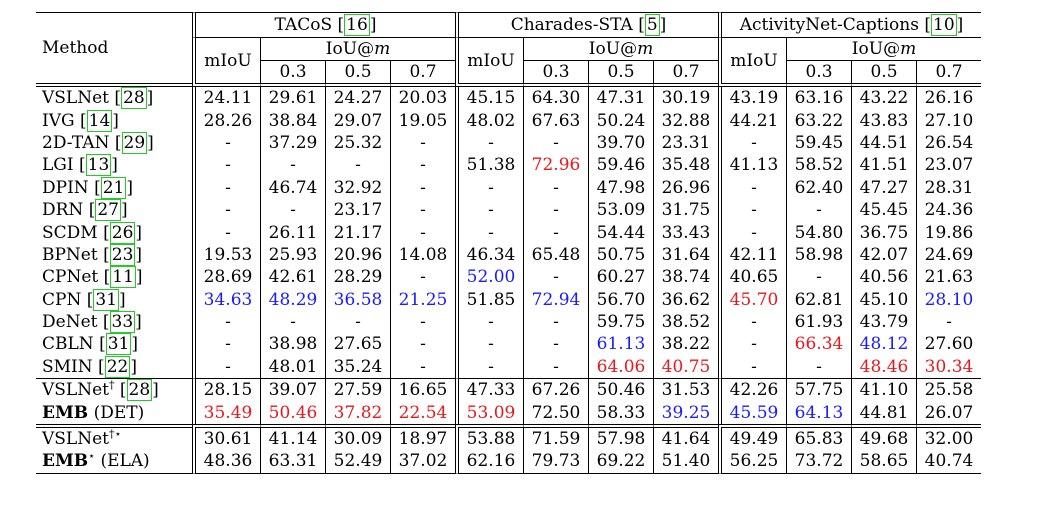 Image resolution: width=1052 pixels, height=512 pixels. Describe the element at coordinates (645, 49) in the screenshot. I see `iou-variable: m` at that location.